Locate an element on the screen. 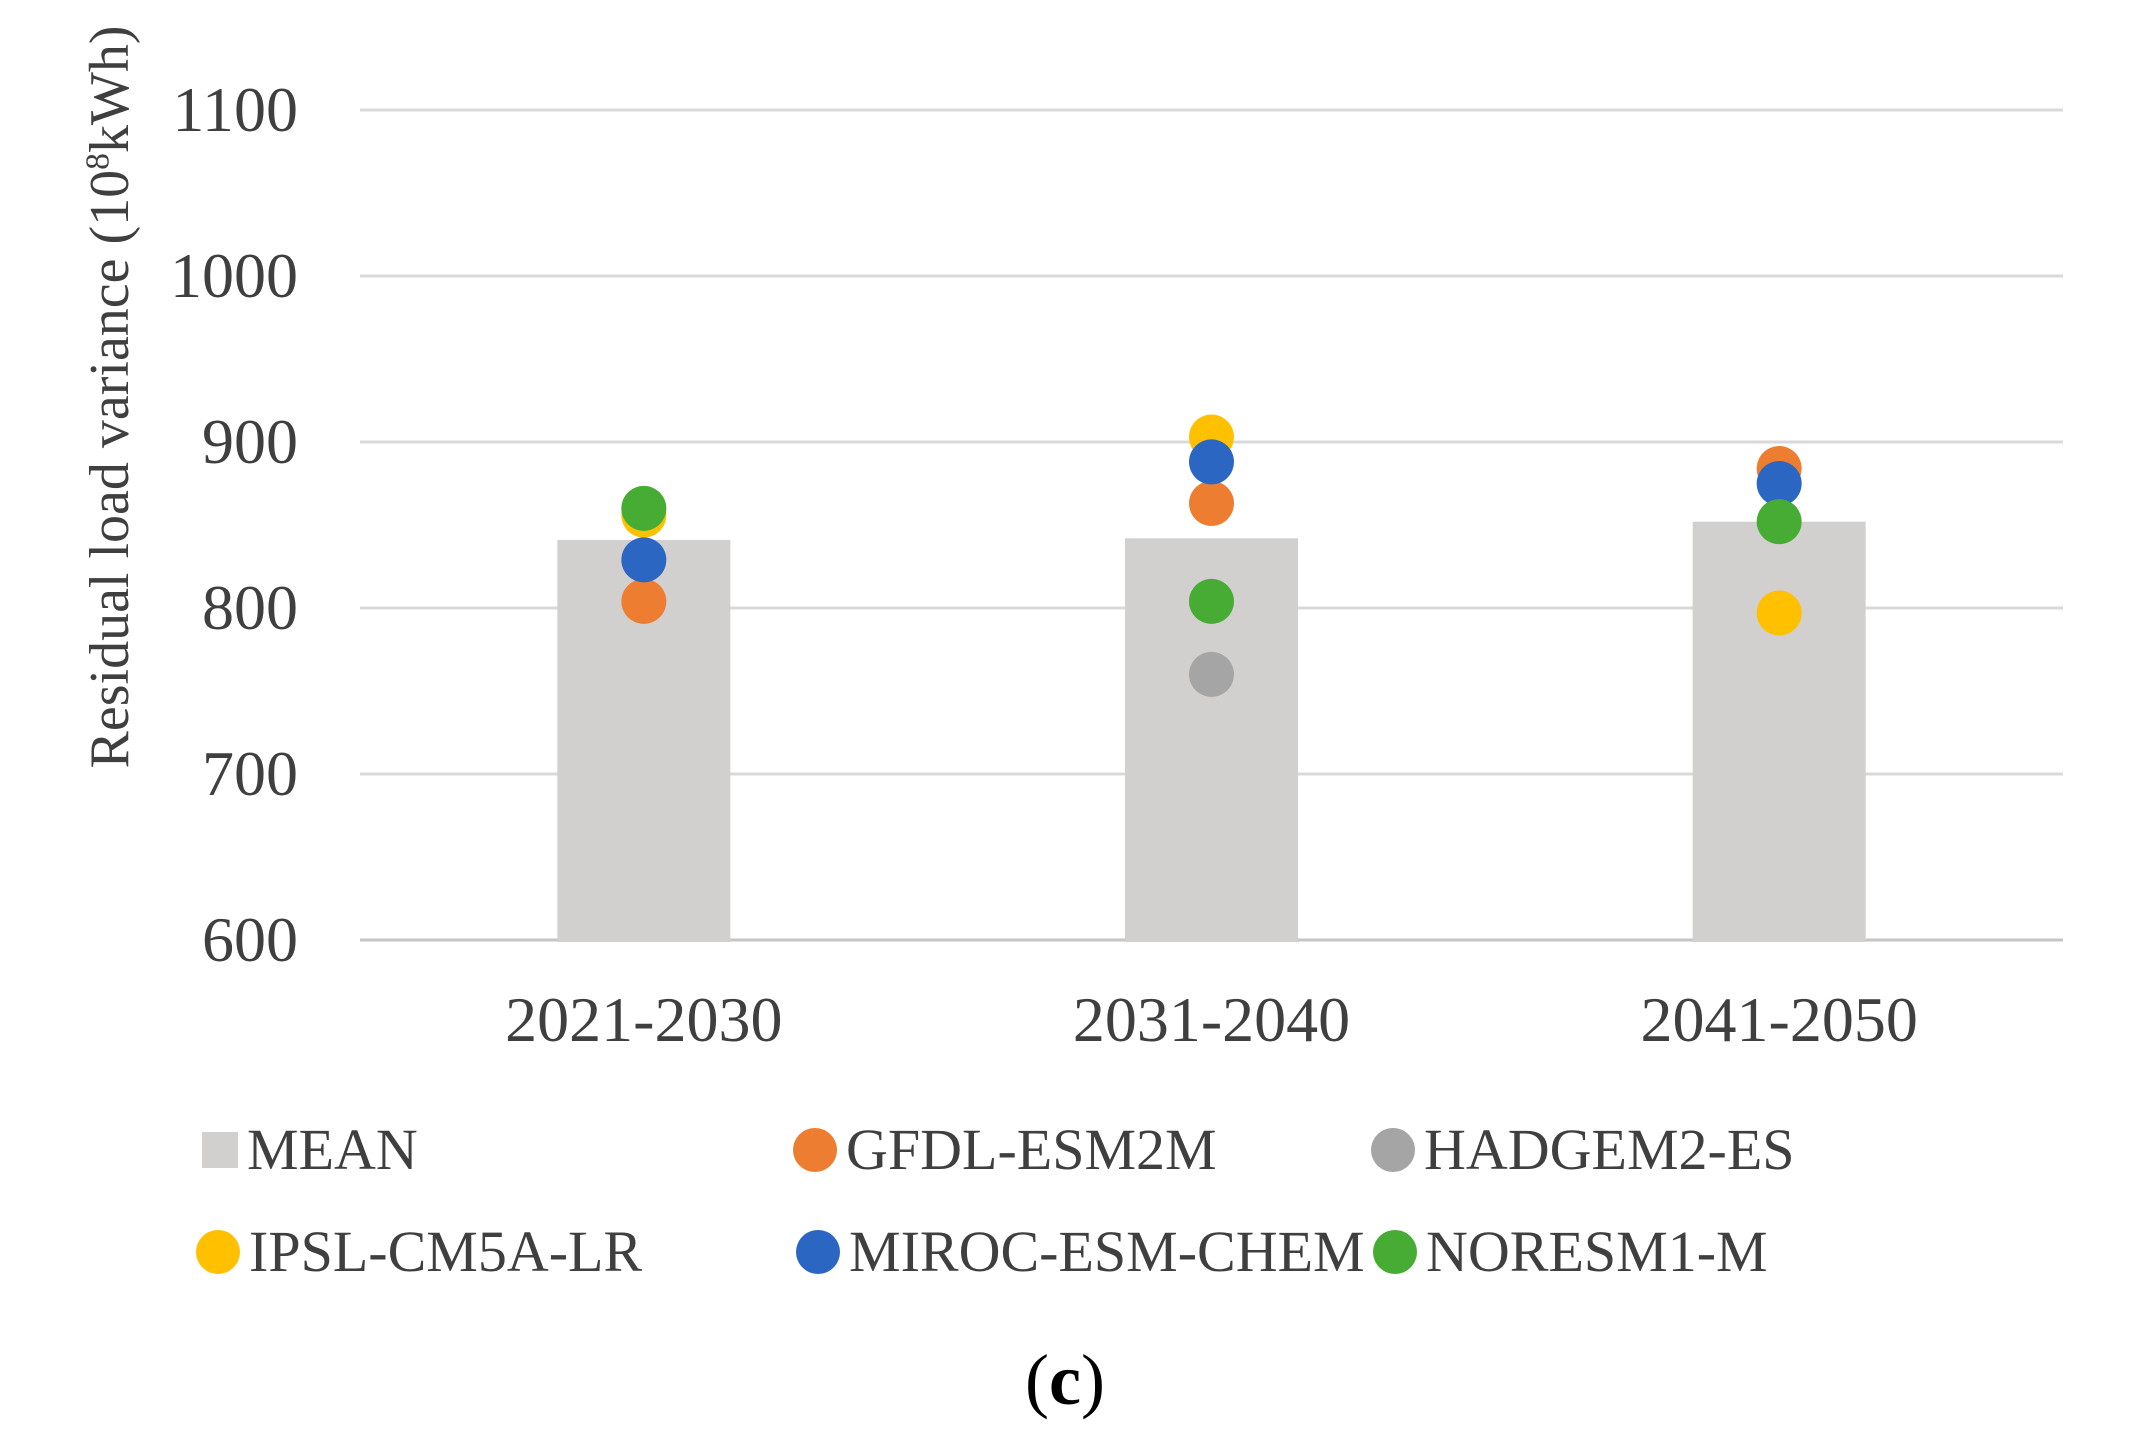 This screenshot has height=1455, width=2131. legend-item-mean: MEAN is located at coordinates (310, 1150).